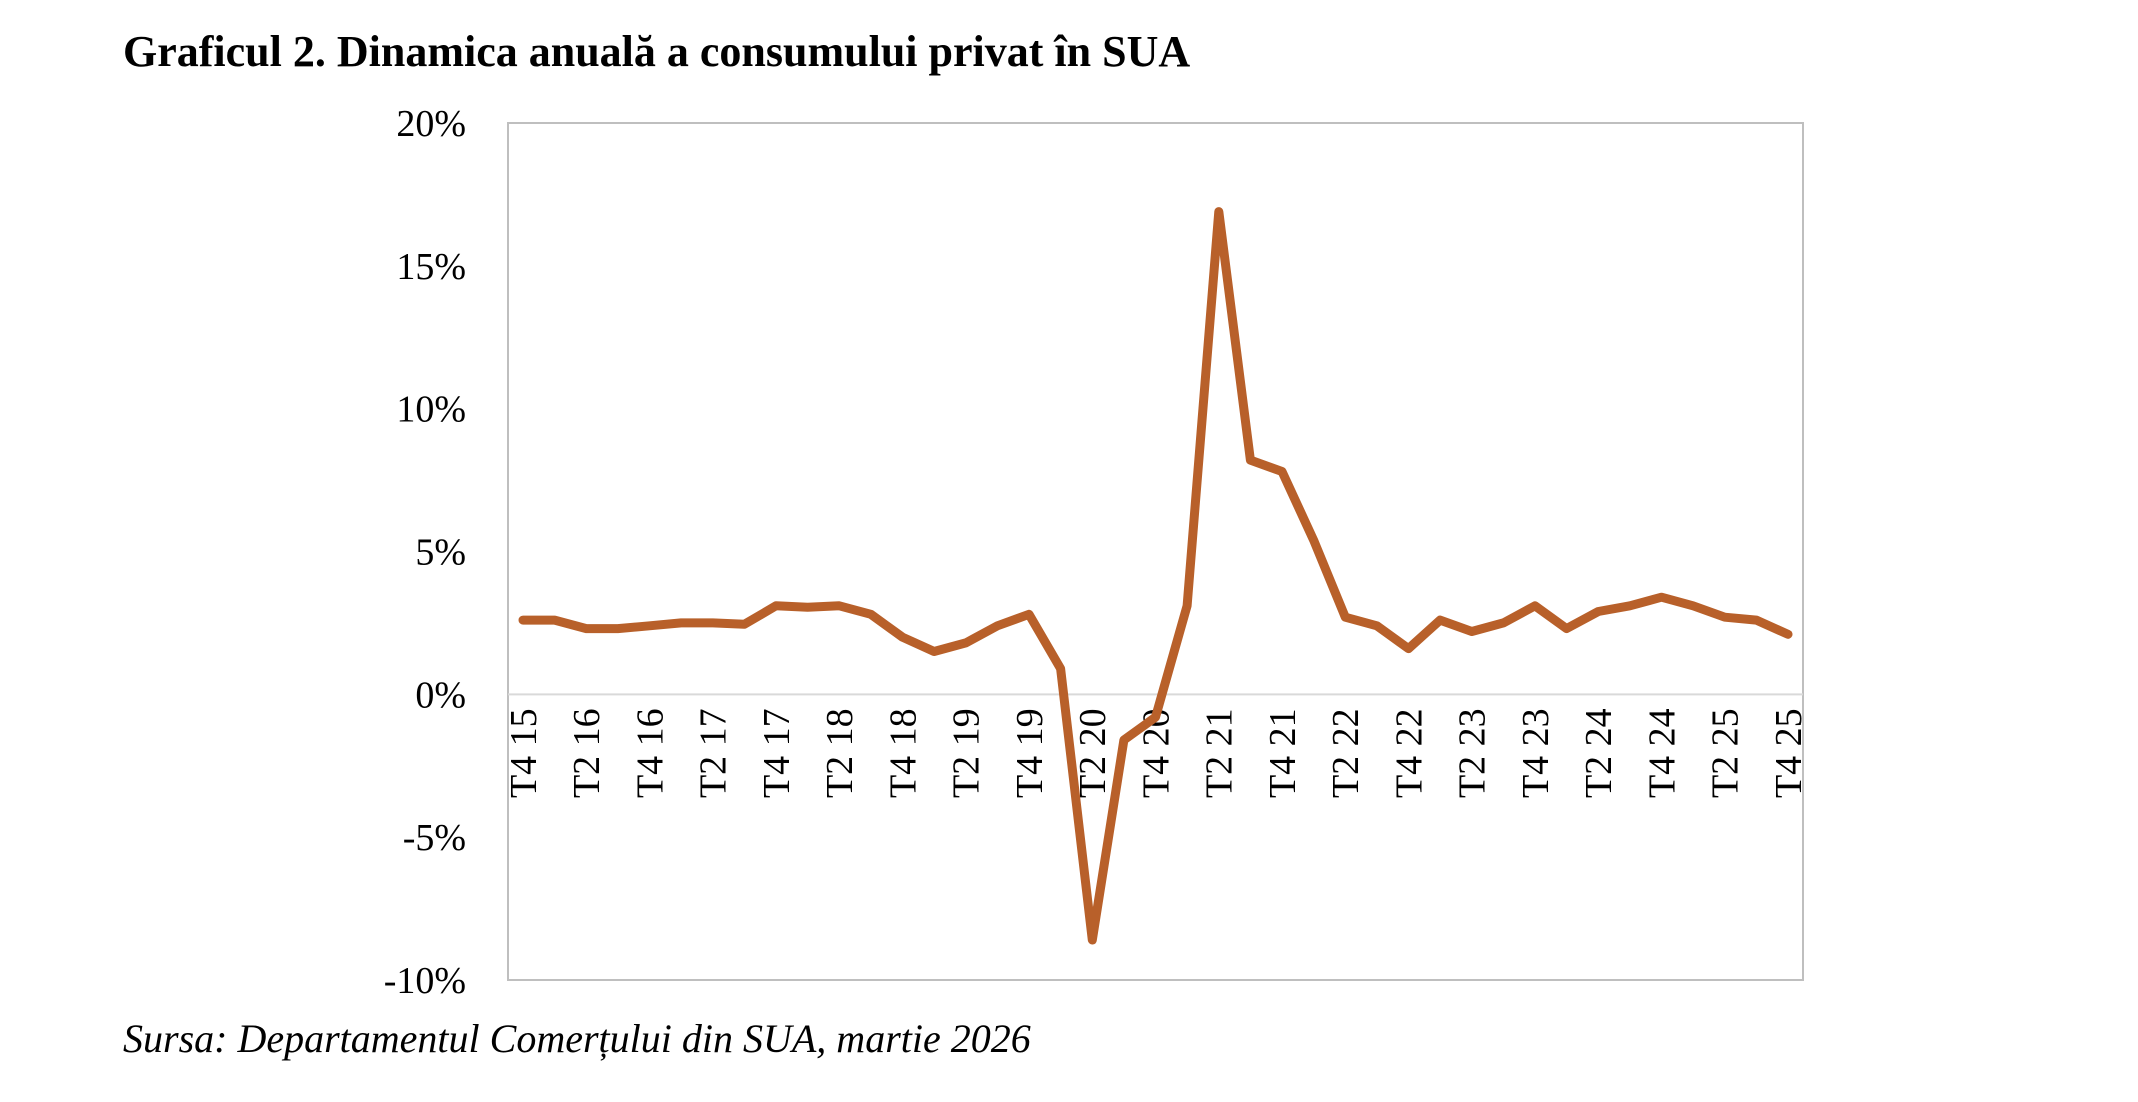  I want to click on x-tick-label: T2 24, so click(1599, 753).